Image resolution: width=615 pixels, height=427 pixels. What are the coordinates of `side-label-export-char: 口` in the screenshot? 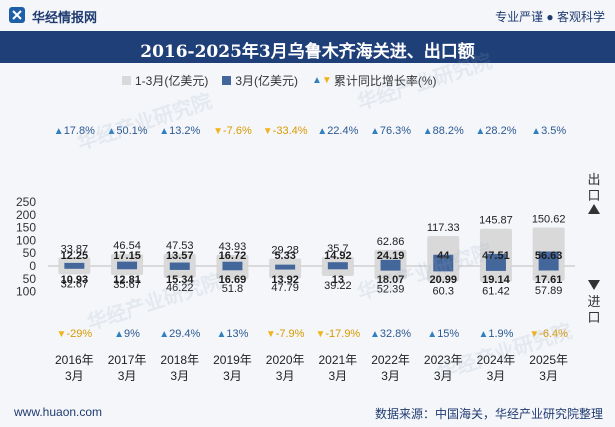 It's located at (593, 195).